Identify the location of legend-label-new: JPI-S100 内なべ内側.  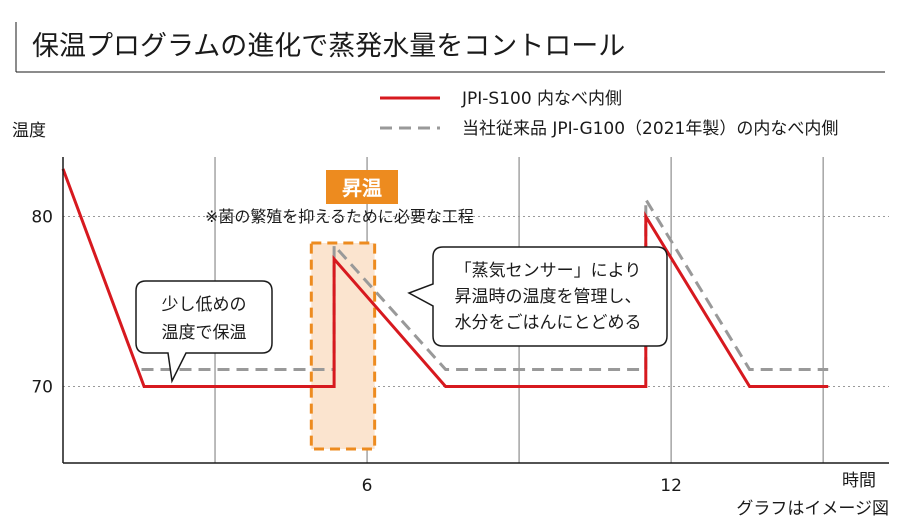
(541, 99).